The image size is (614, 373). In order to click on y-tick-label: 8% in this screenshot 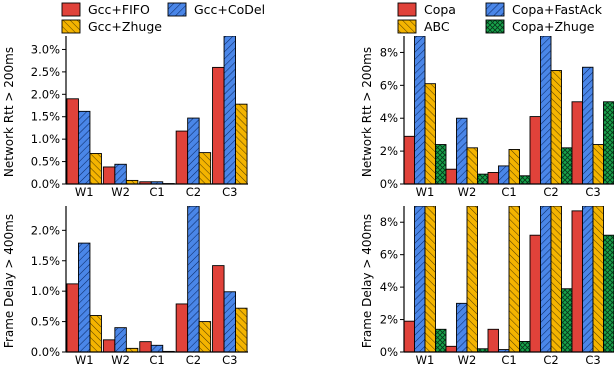, I will do `click(389, 52)`.